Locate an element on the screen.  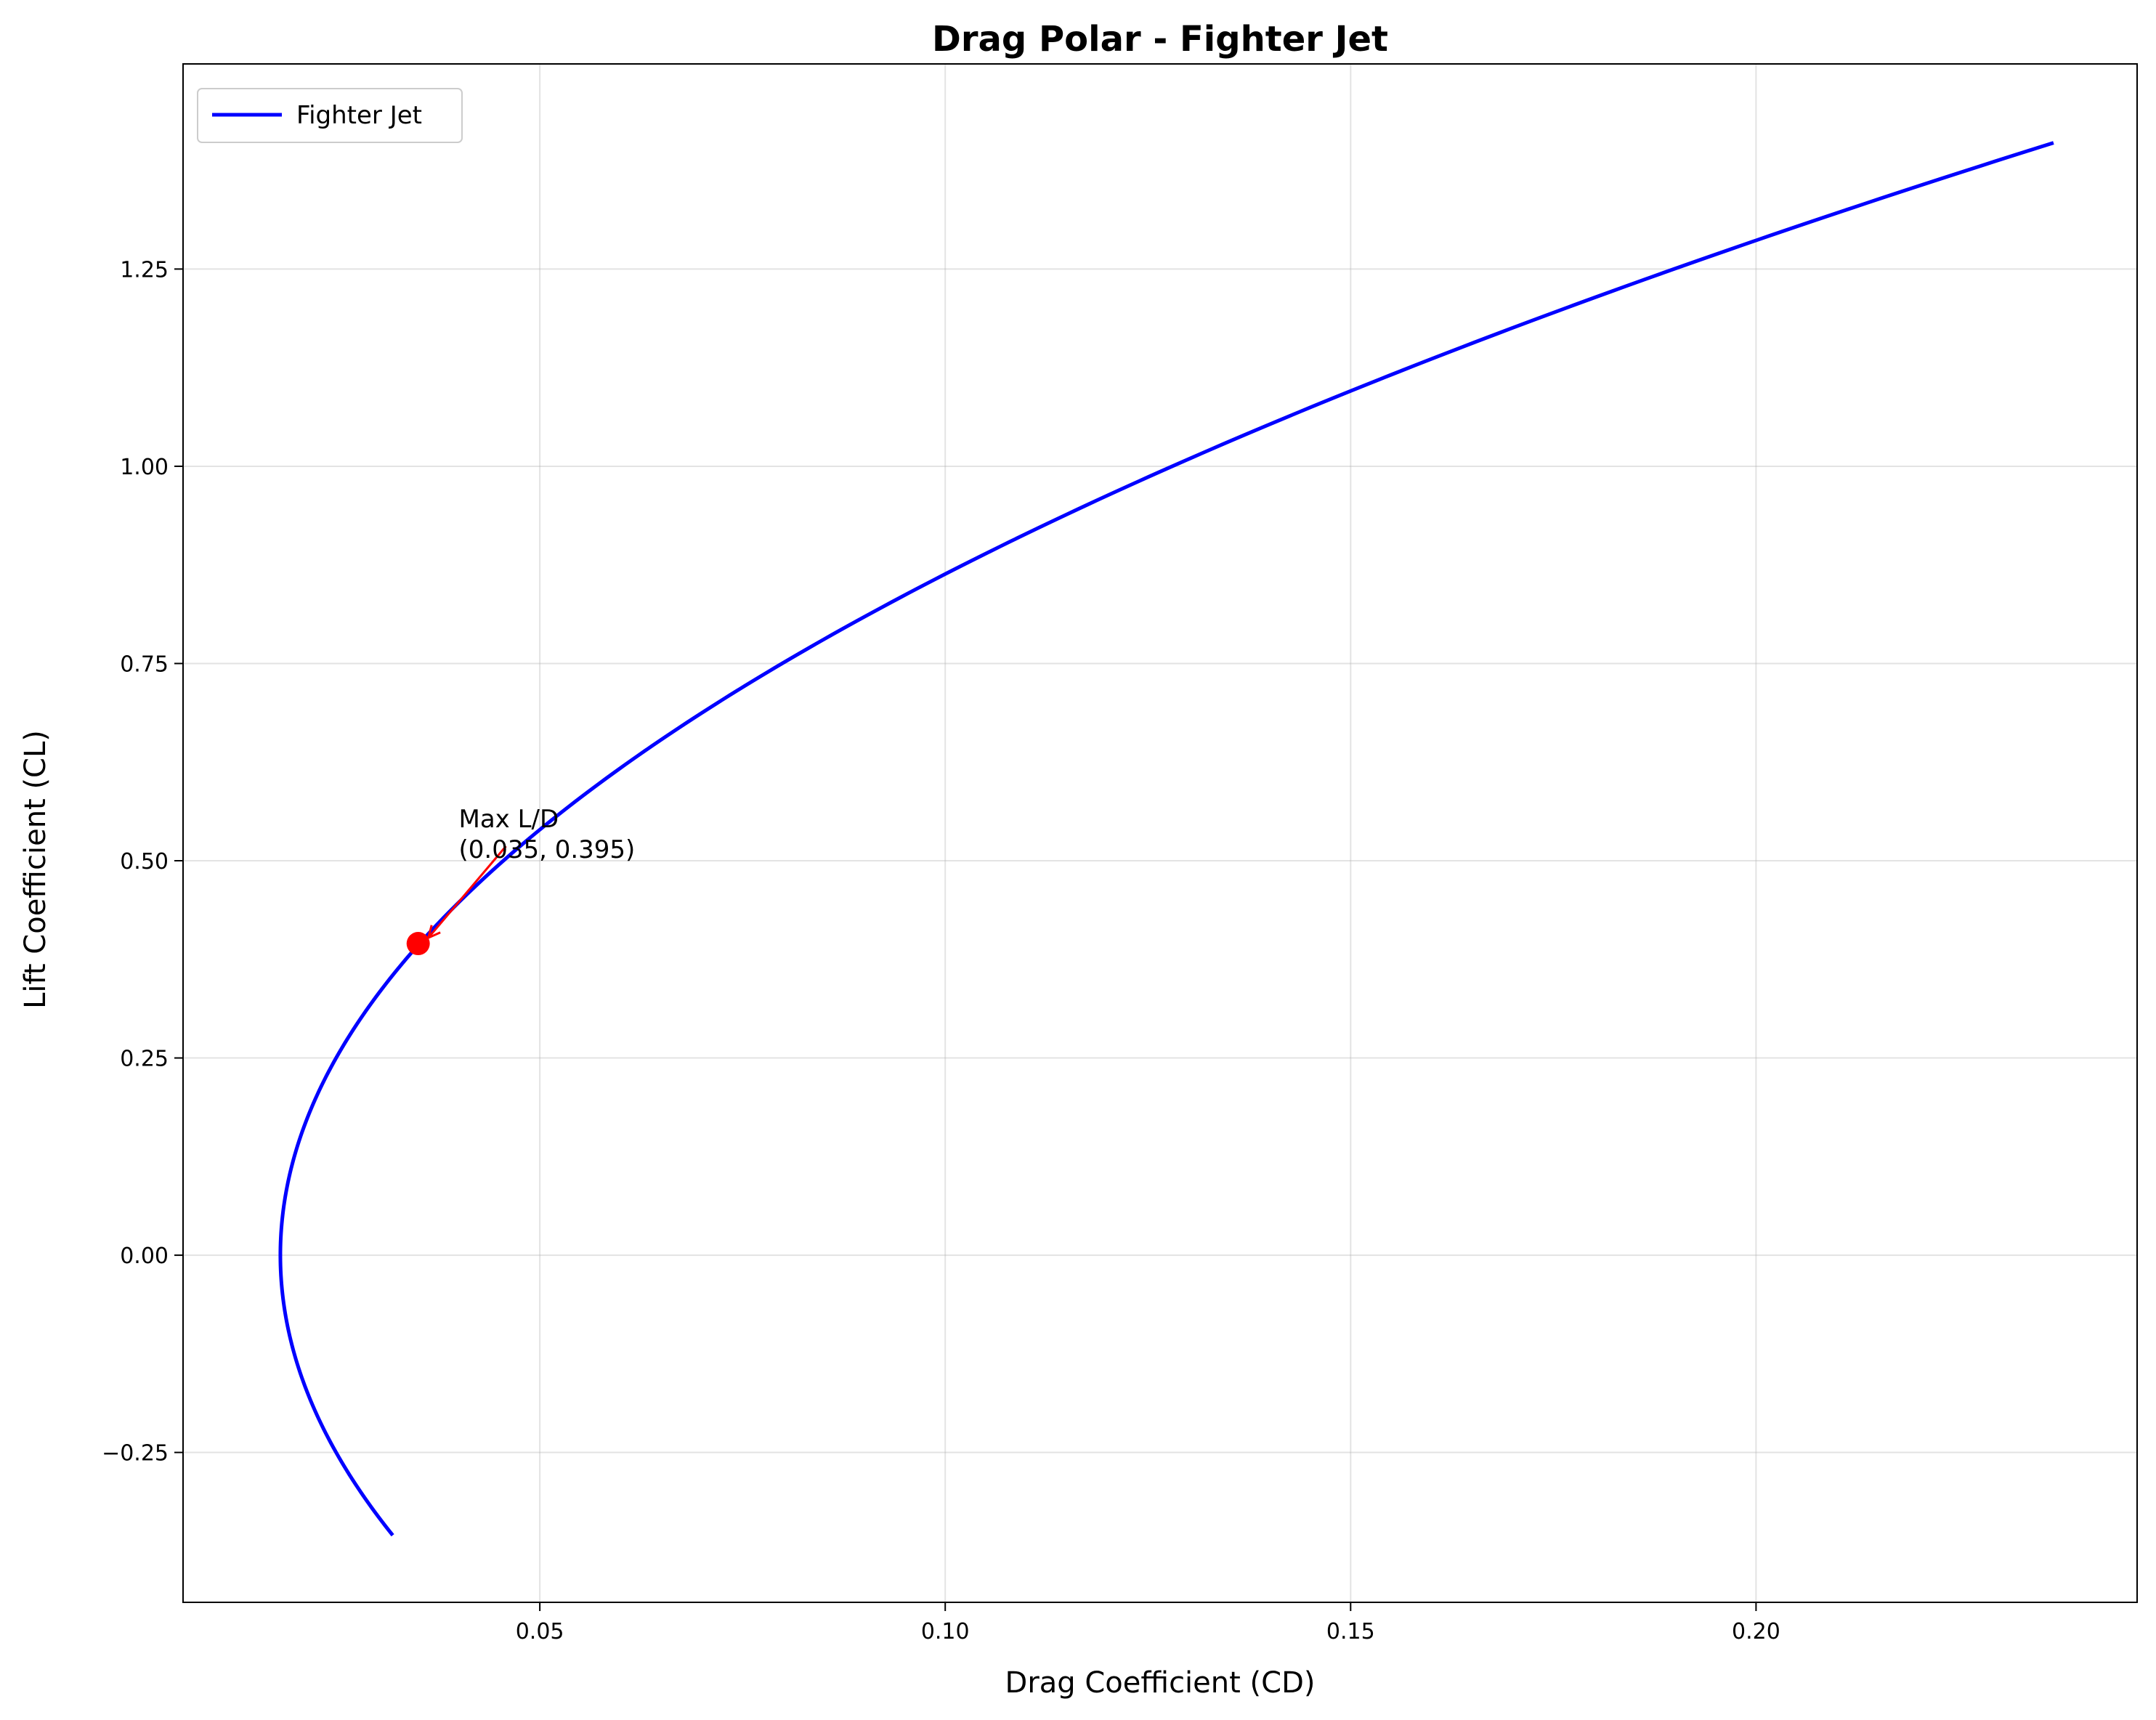
x-axis-label: Drag Coefficient (CD) is located at coordinates (1160, 1683).